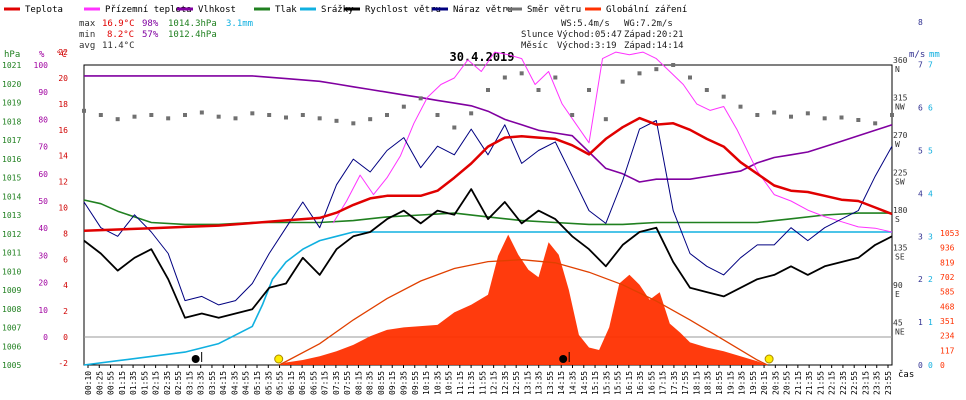 This screenshot has height=400, width=966. Describe the element at coordinates (43, 310) in the screenshot. I see `humidity-tick-label: 10` at that location.